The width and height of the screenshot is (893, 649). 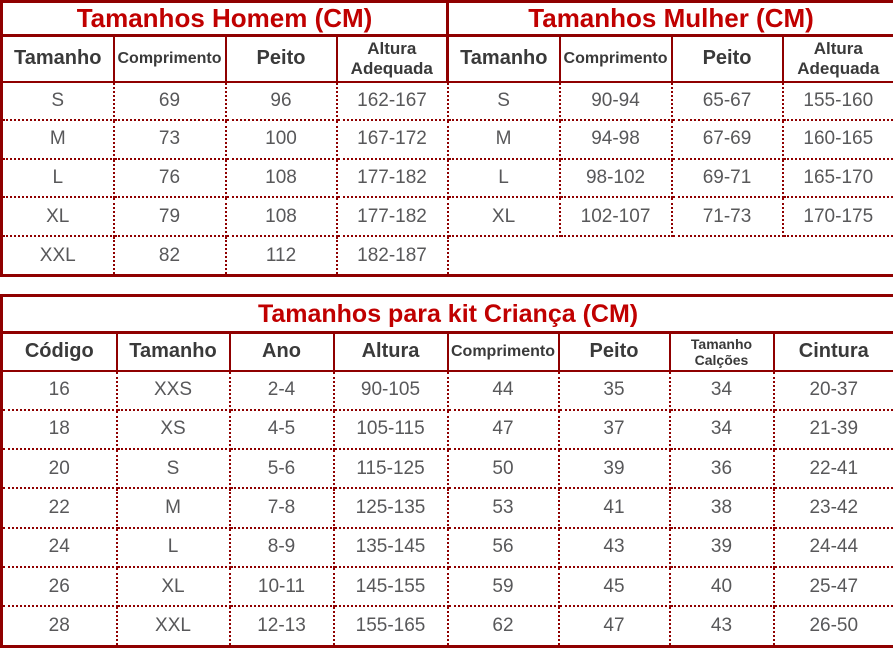 I want to click on table-row: XXL 82 112 182-187, so click(x=446, y=256).